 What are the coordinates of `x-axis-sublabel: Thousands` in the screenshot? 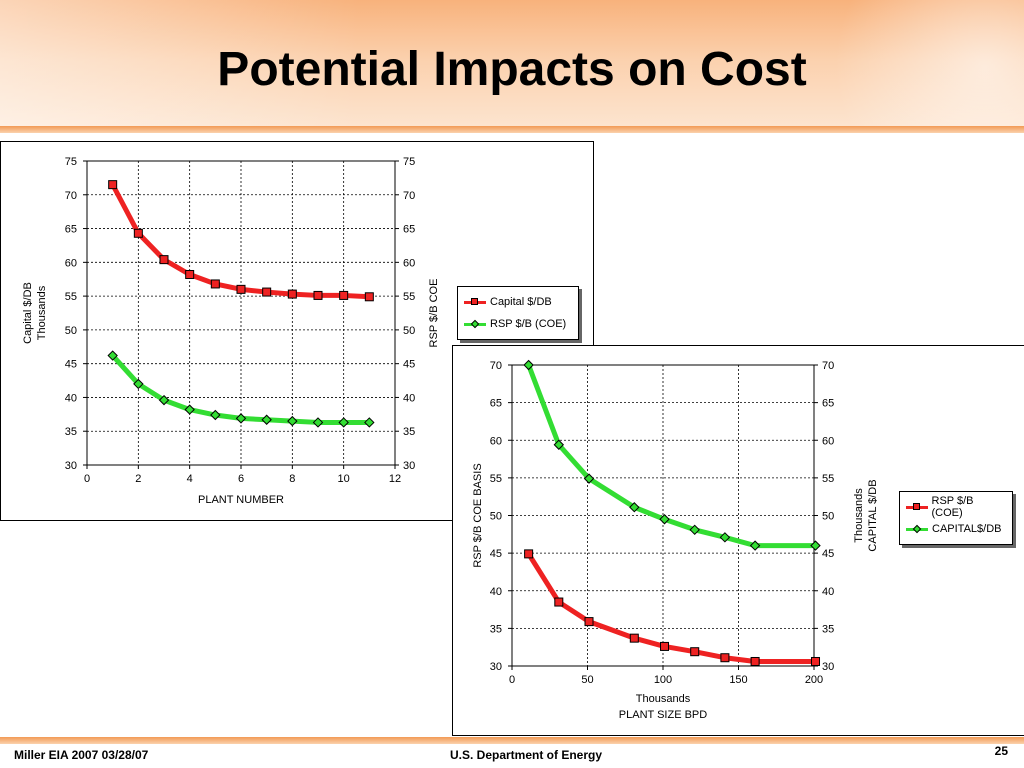 It's located at (663, 699).